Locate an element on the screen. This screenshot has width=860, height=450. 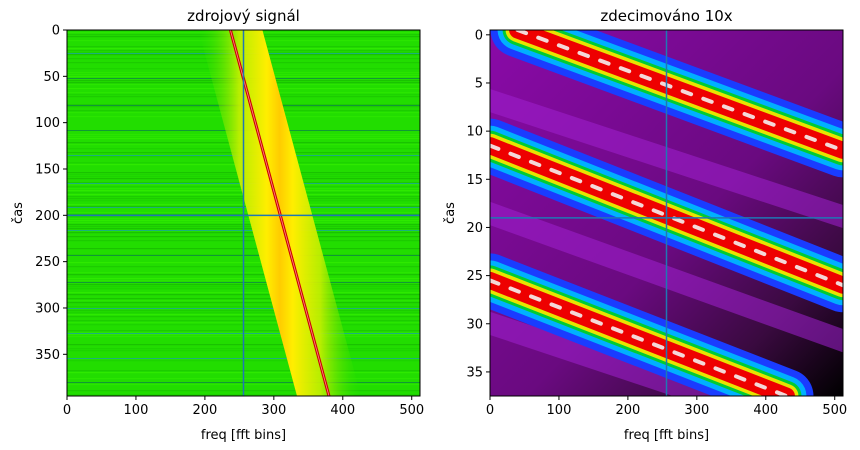
y-tick-label: 5 is located at coordinates (479, 83).